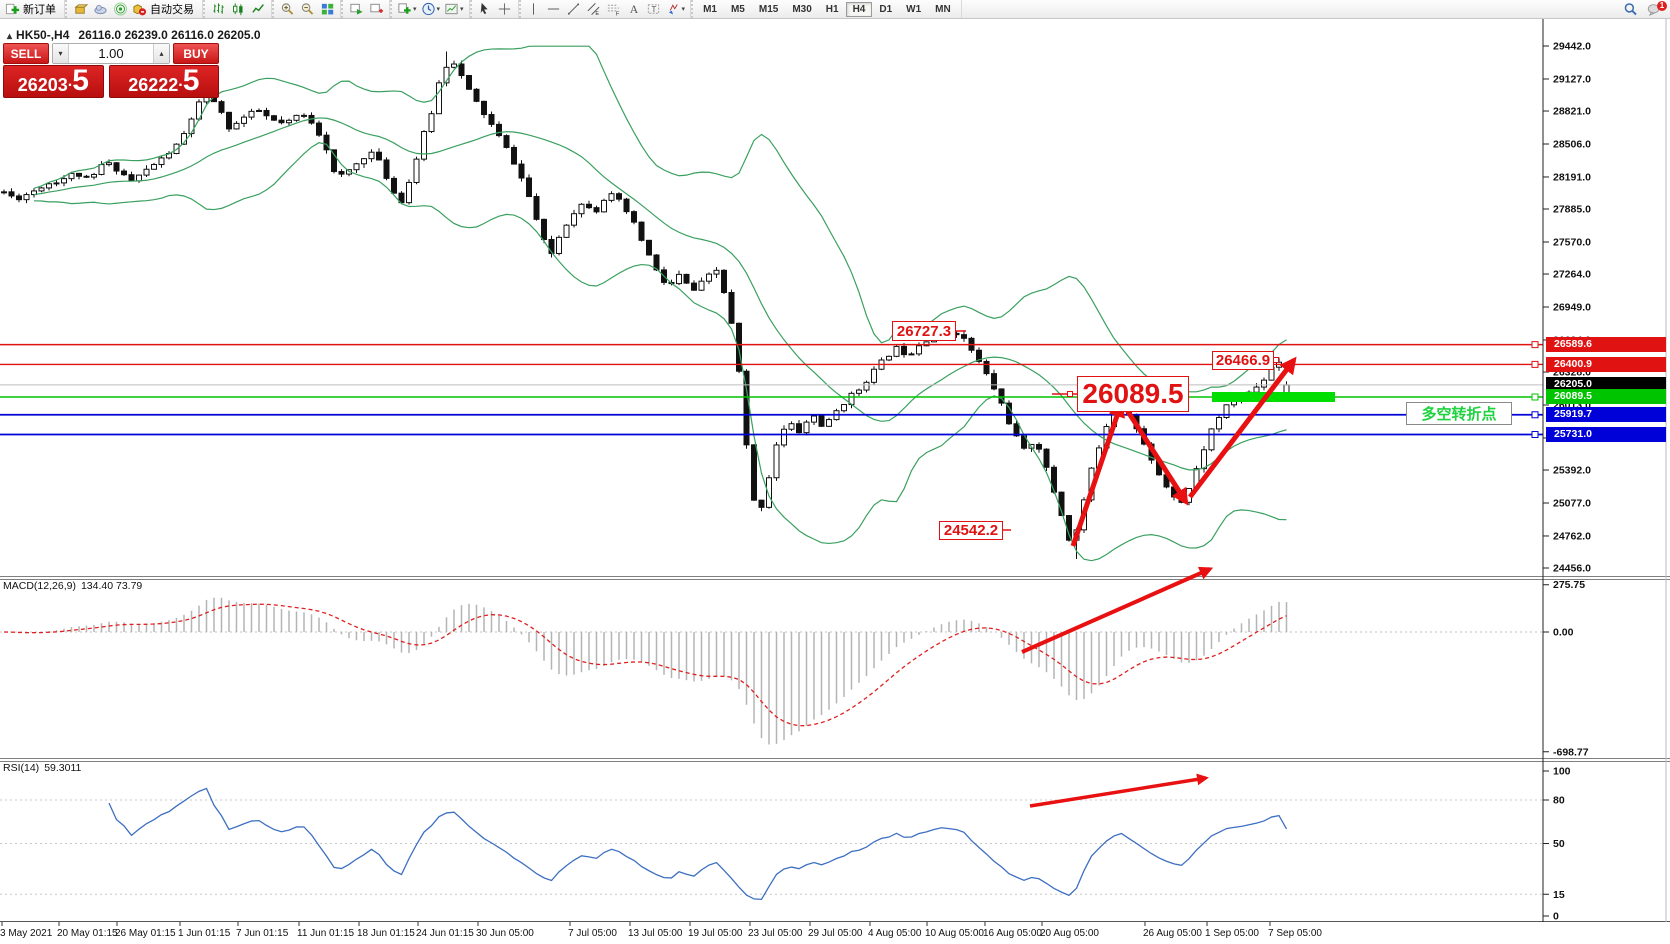 This screenshot has height=944, width=1670. What do you see at coordinates (11, 35) in the screenshot?
I see `one-click-toggle-icon` at bounding box center [11, 35].